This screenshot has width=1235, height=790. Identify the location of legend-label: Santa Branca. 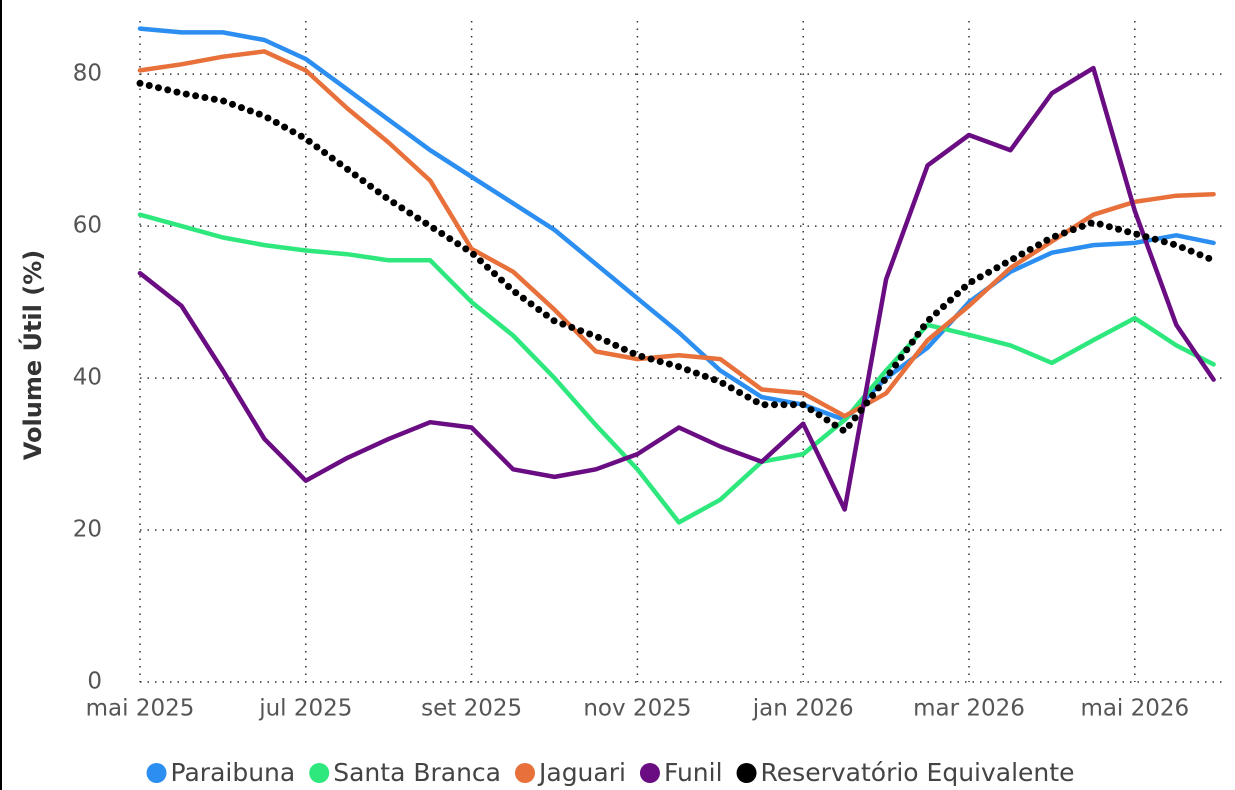
(417, 772).